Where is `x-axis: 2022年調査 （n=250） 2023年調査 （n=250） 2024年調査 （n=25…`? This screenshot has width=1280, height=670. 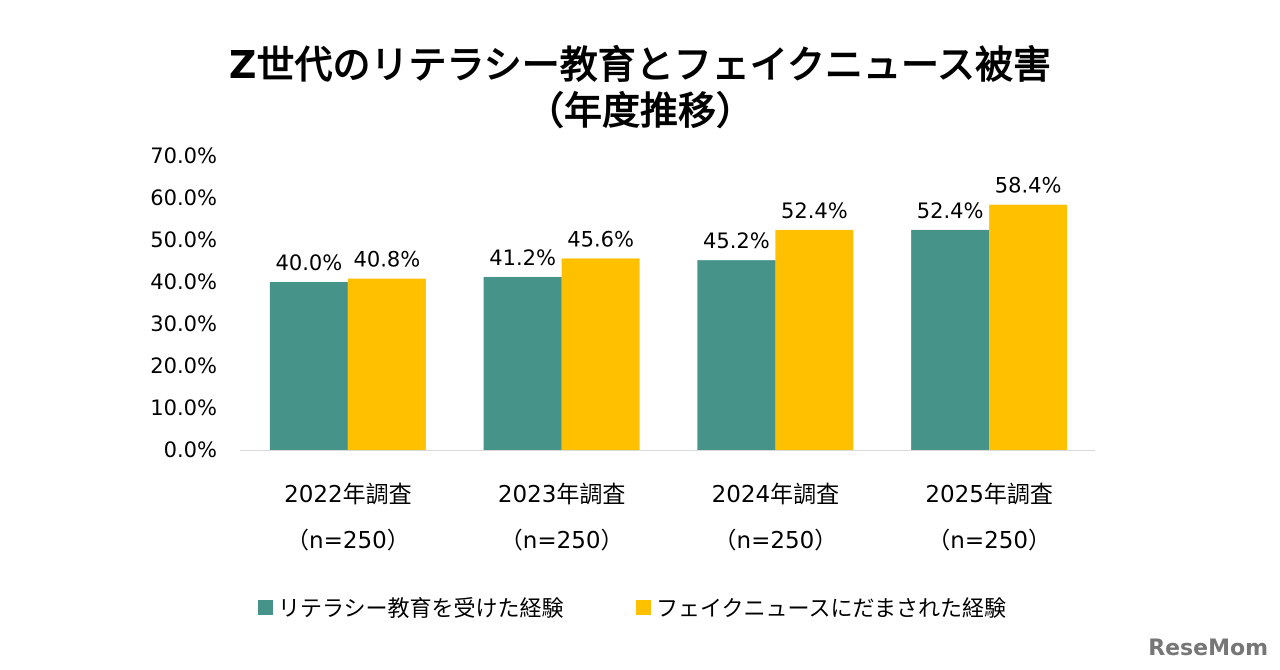
x-axis: 2022年調査 （n=250） 2023年調査 （n=250） 2024年調査 （n=25… is located at coordinates (668, 518).